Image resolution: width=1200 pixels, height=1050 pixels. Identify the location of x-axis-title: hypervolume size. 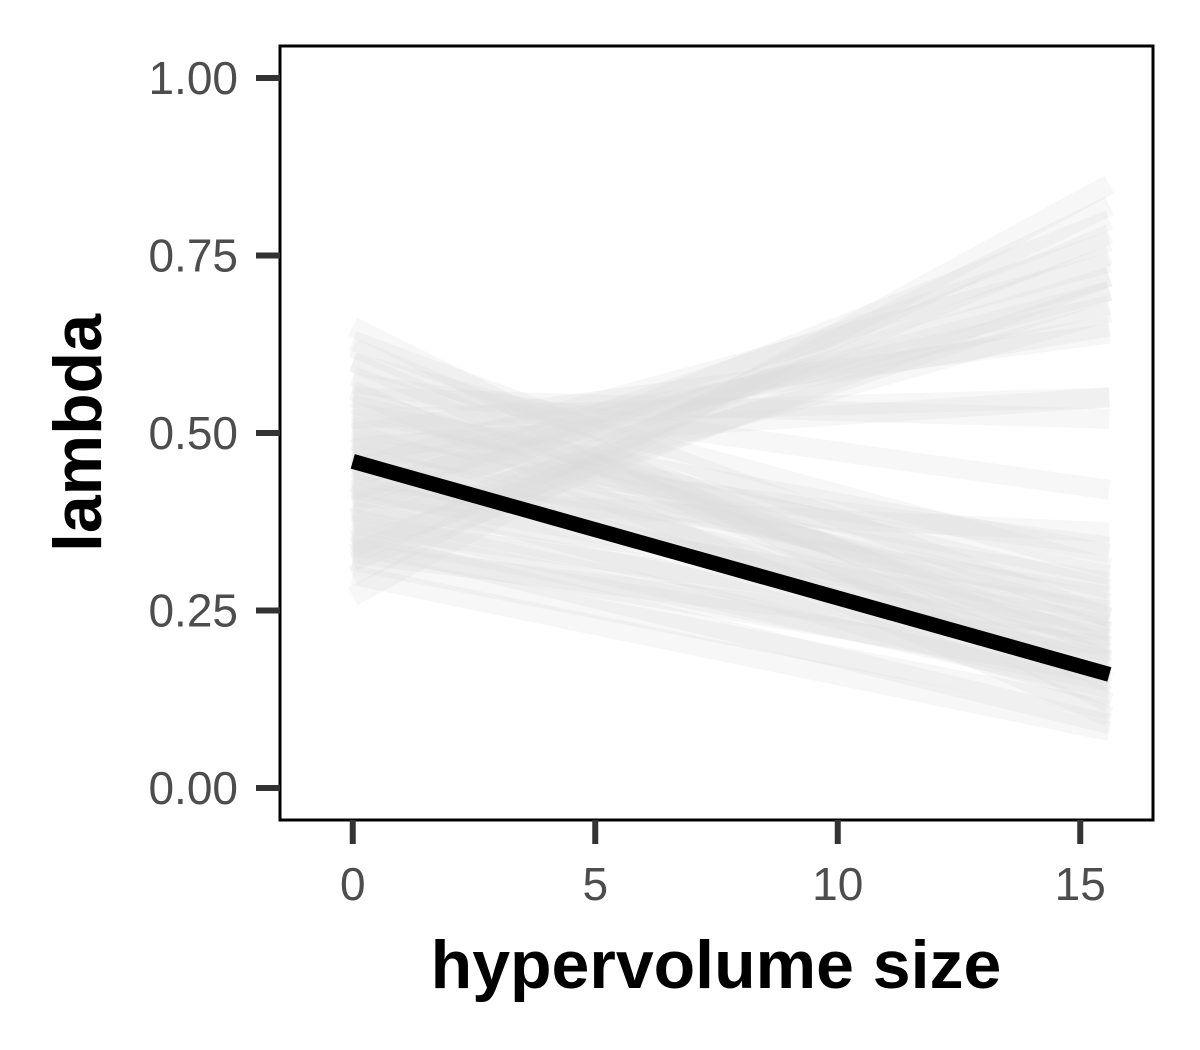
(716, 965).